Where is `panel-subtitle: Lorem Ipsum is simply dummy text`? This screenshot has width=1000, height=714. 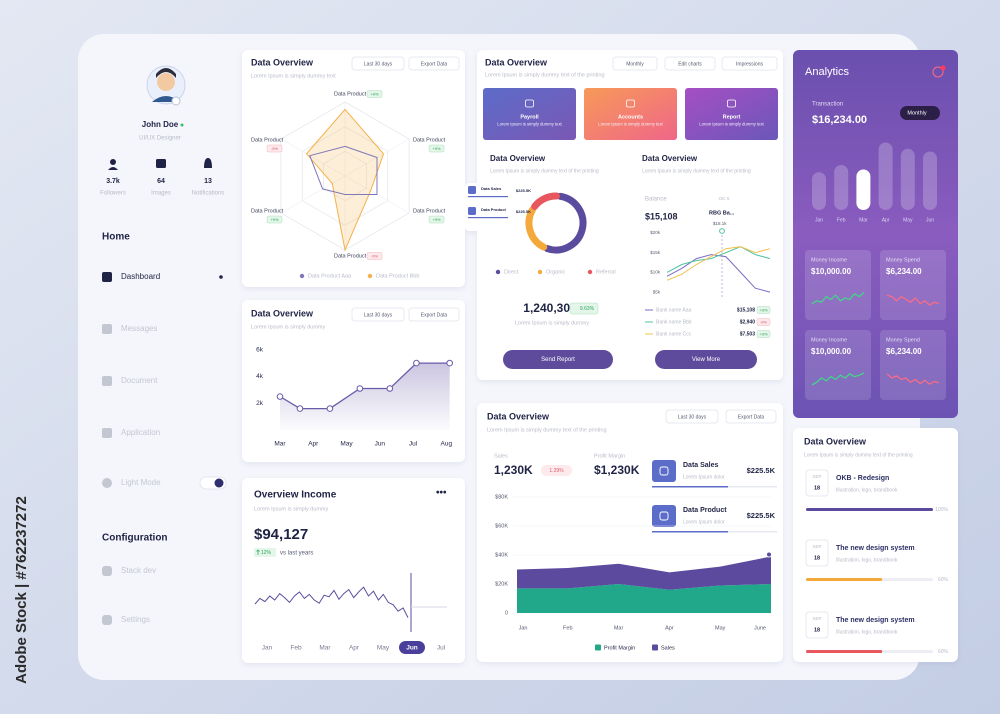 panel-subtitle: Lorem Ipsum is simply dummy text is located at coordinates (293, 76).